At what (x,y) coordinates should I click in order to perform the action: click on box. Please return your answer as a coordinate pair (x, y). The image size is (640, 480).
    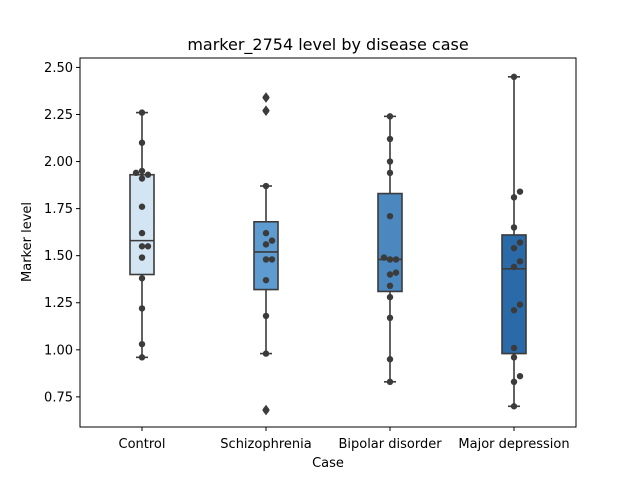
    Looking at the image, I should click on (514, 294).